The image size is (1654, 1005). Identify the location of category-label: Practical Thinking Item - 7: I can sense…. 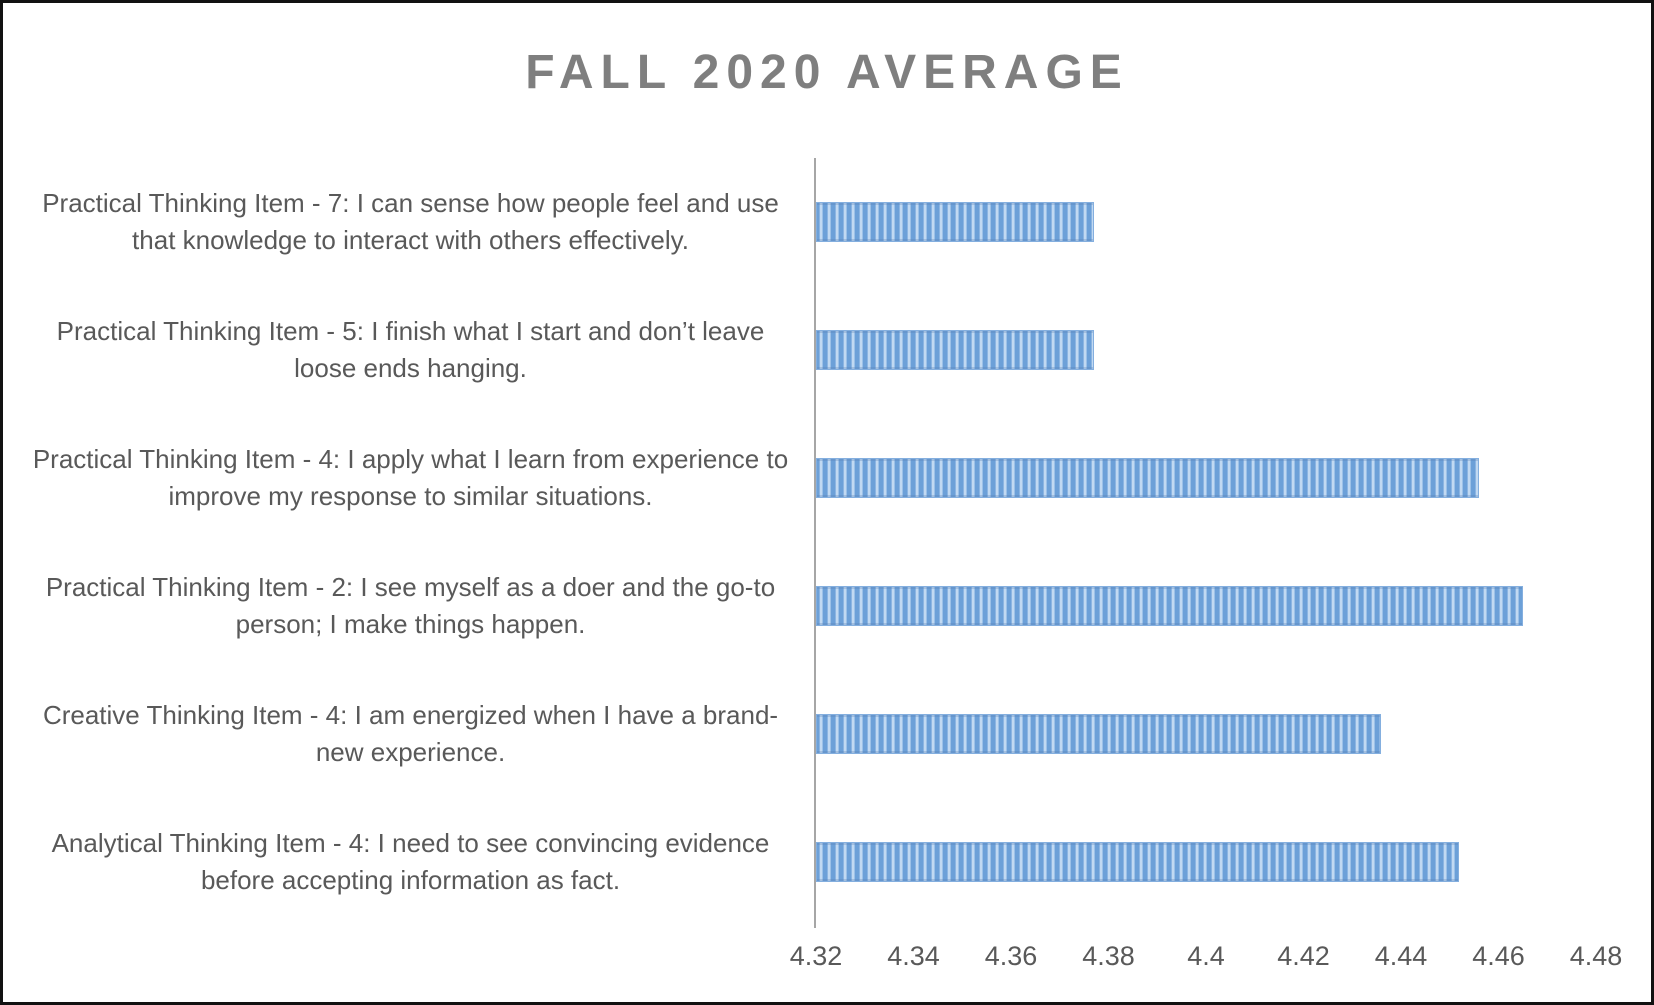
(410, 221).